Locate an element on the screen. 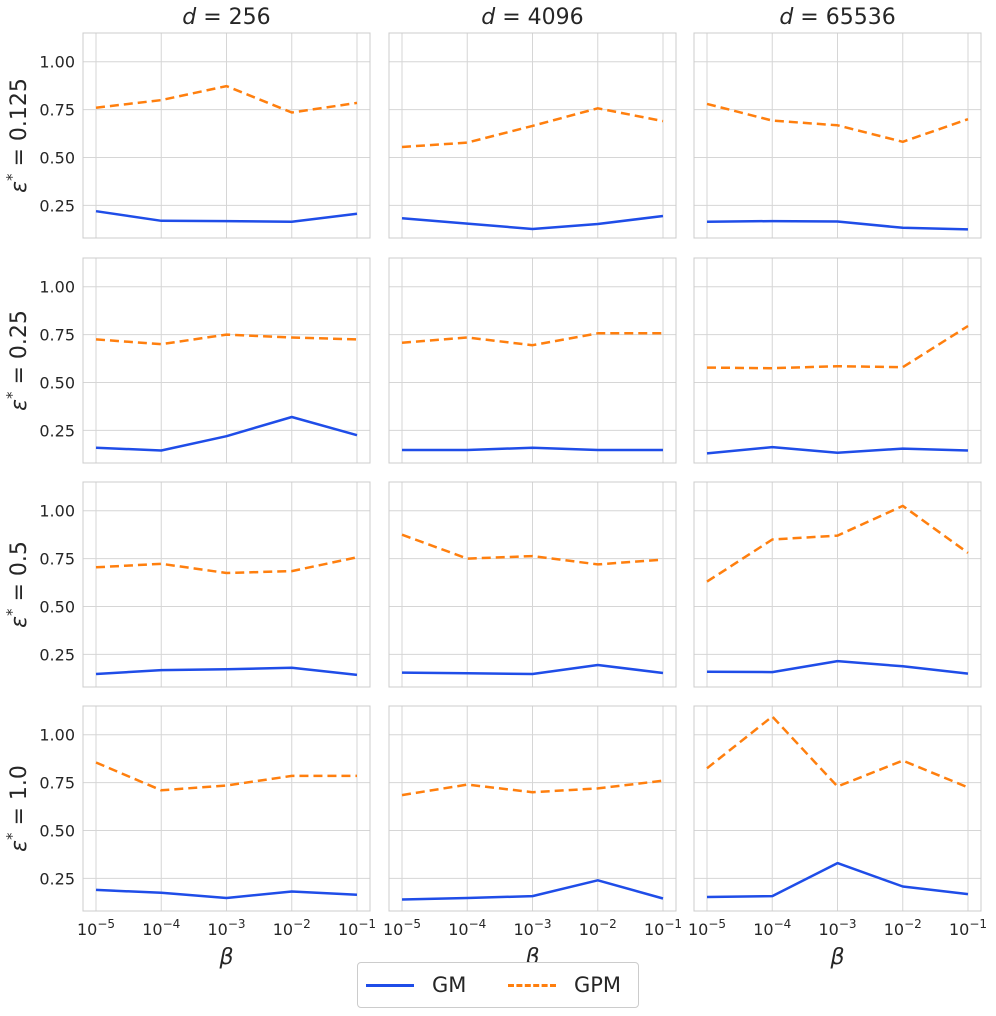 The image size is (996, 1016). legend-item-gpm: GPM is located at coordinates (564, 985).